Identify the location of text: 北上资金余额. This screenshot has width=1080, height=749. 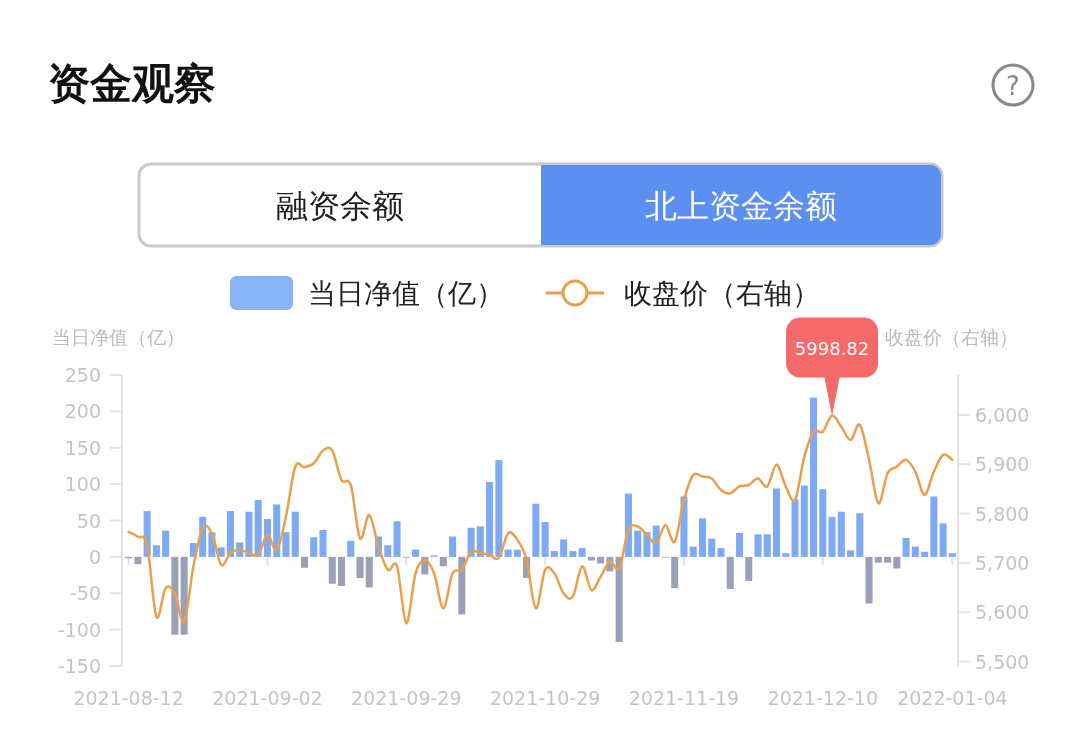
(741, 206).